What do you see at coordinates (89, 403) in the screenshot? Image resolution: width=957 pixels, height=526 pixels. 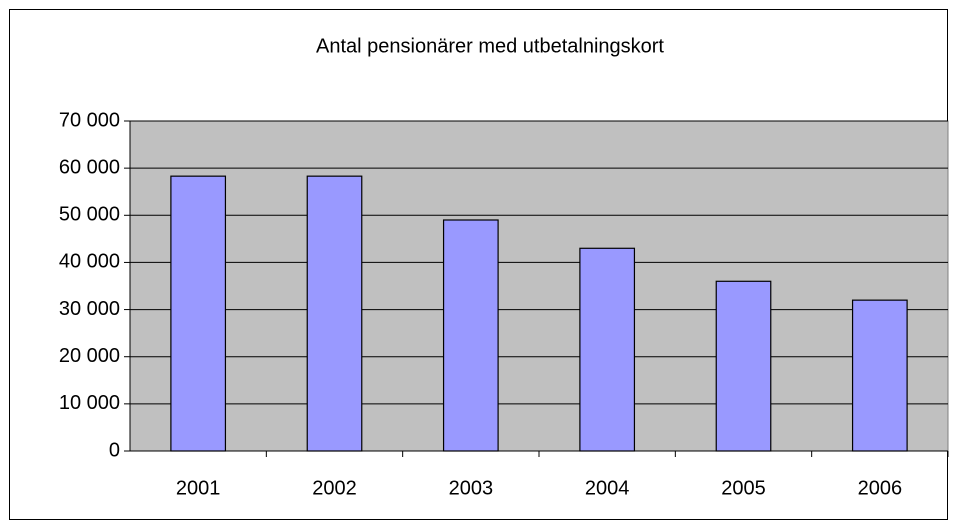 I see `y-tick-label: 10 000` at bounding box center [89, 403].